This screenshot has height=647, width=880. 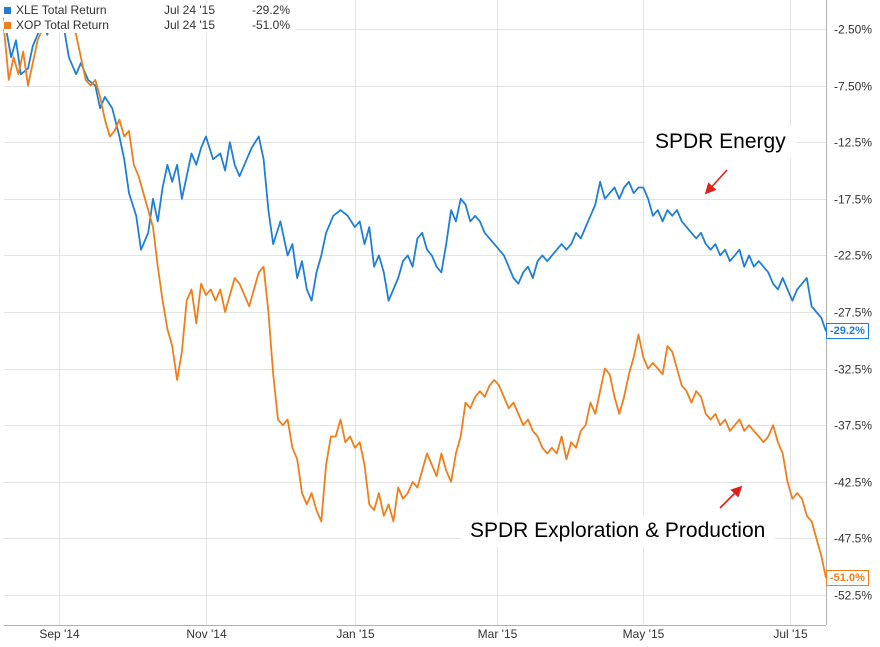 I want to click on legend-item-xle: XLE Total Return Jul 24 '15 -29.2%, so click(x=150, y=10).